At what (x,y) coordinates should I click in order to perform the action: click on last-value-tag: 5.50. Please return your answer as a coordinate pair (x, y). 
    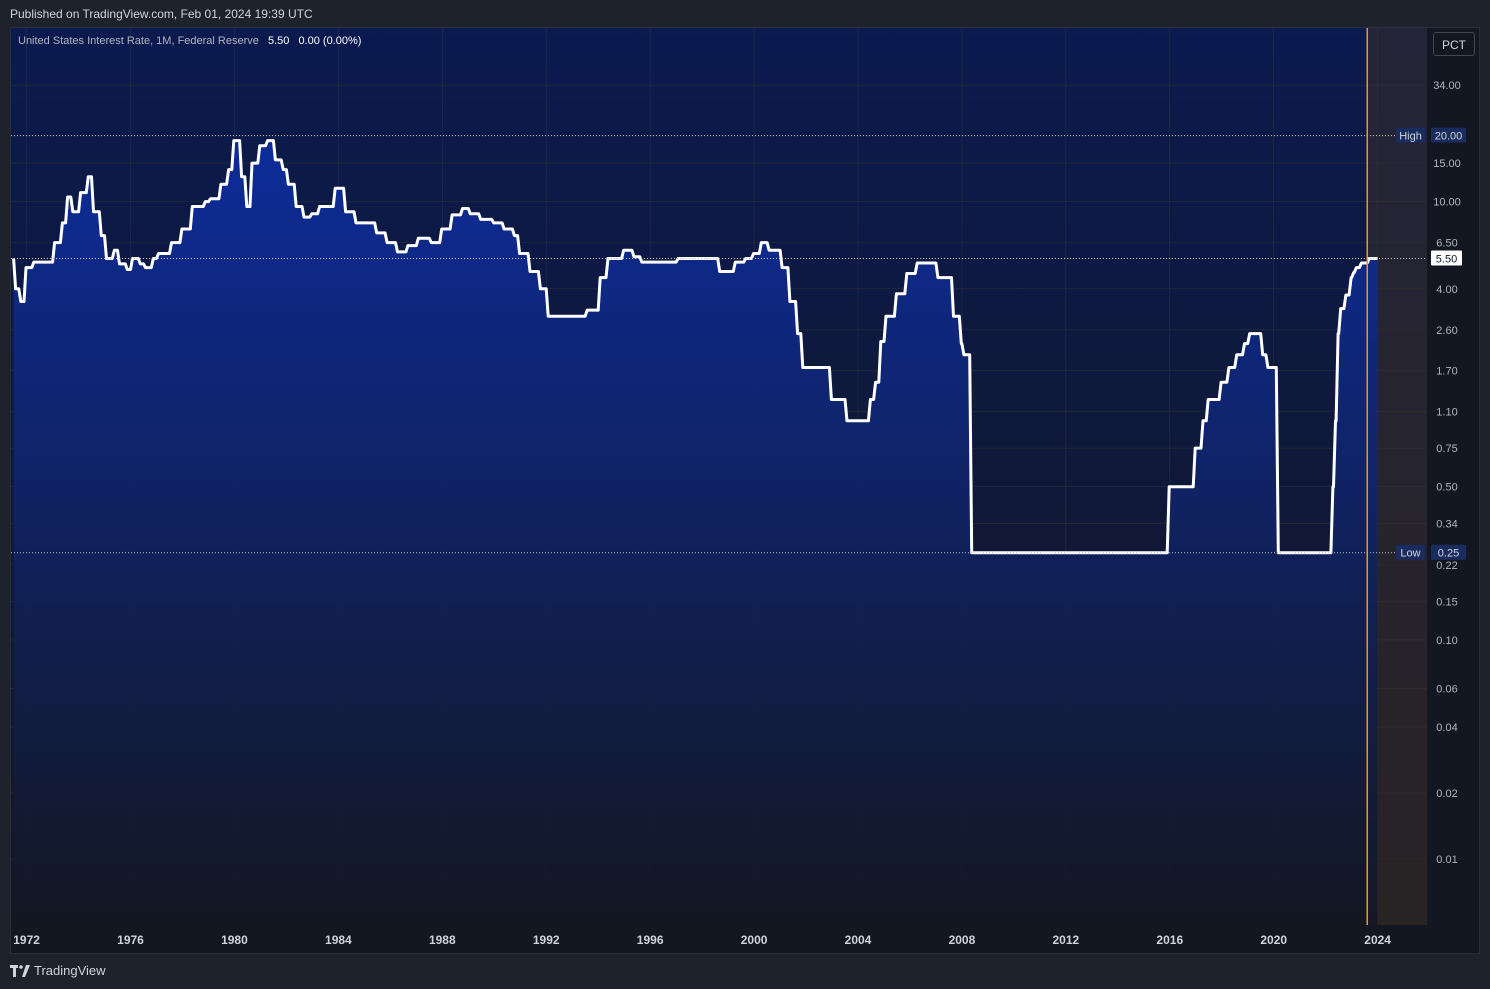
    Looking at the image, I should click on (1446, 260).